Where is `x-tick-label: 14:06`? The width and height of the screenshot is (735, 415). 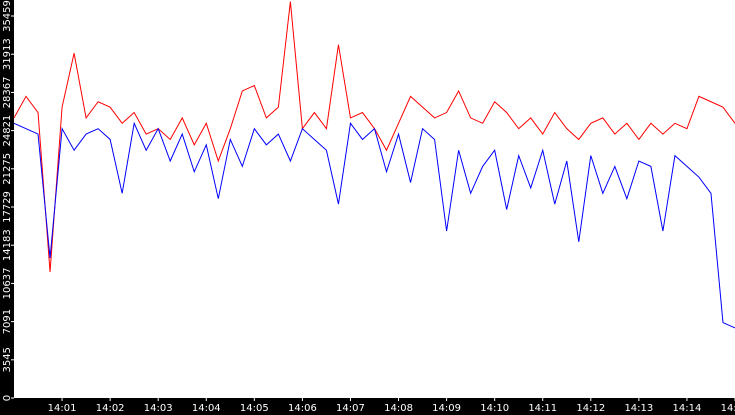 x-tick-label: 14:06 is located at coordinates (302, 408).